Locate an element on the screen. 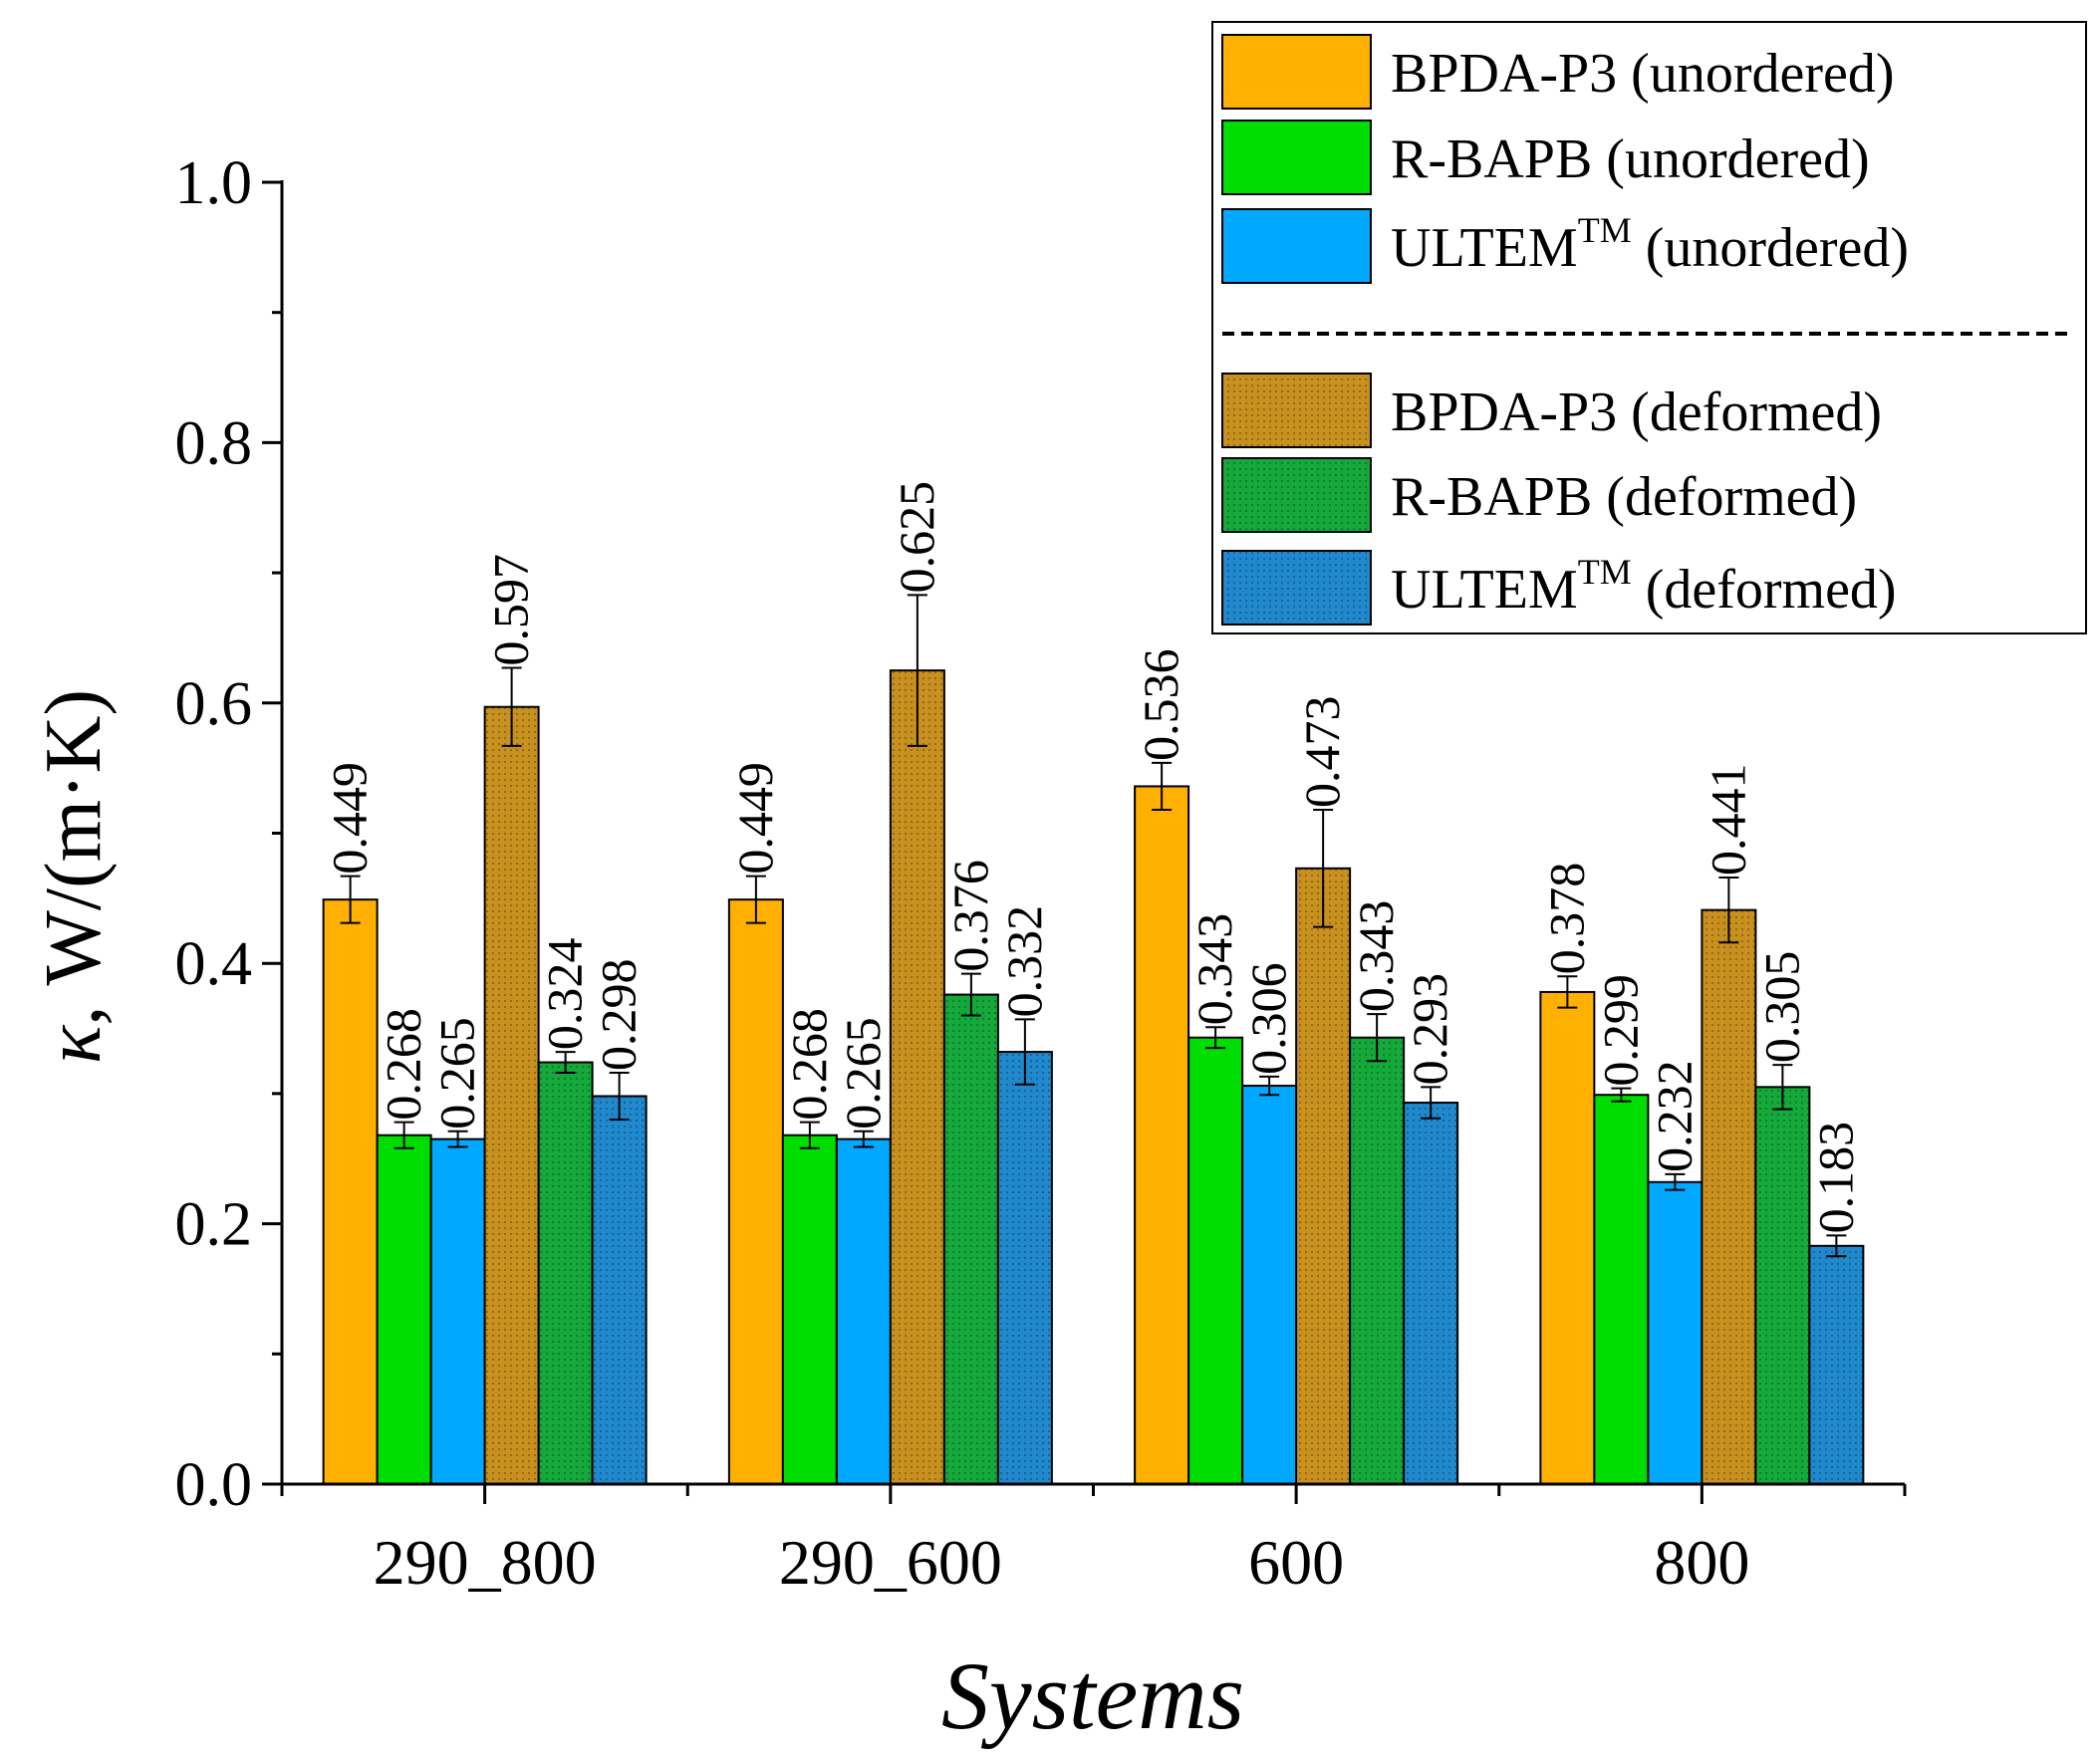  data-label: 0.376 is located at coordinates (970, 916).